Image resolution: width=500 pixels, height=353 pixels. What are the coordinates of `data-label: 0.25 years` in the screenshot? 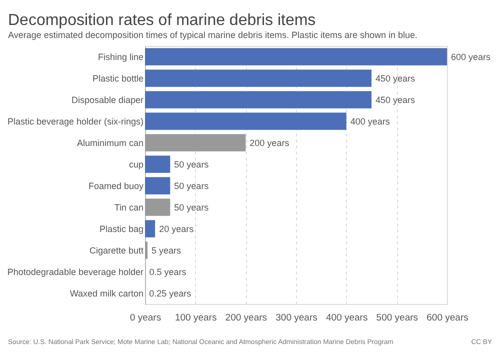 It's located at (170, 293).